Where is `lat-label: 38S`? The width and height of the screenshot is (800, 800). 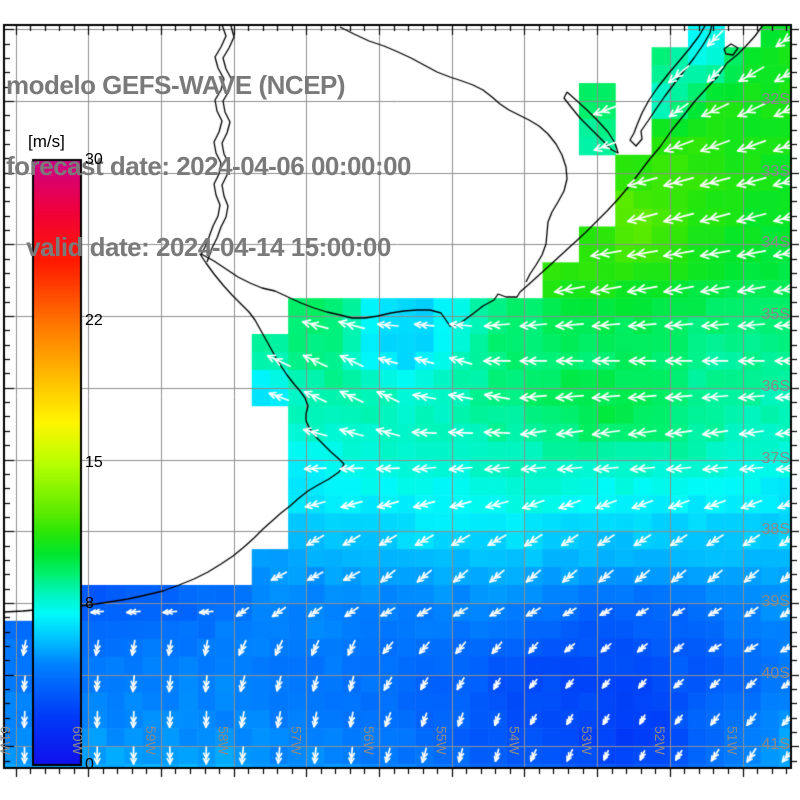
lat-label: 38S is located at coordinates (775, 530).